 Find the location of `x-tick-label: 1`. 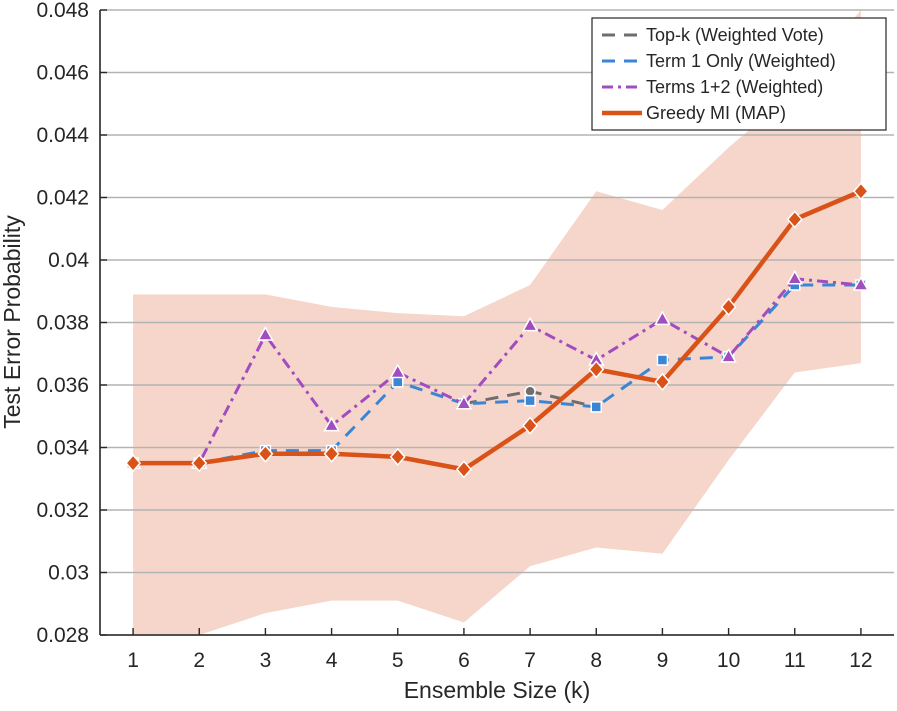

x-tick-label: 1 is located at coordinates (133, 660).